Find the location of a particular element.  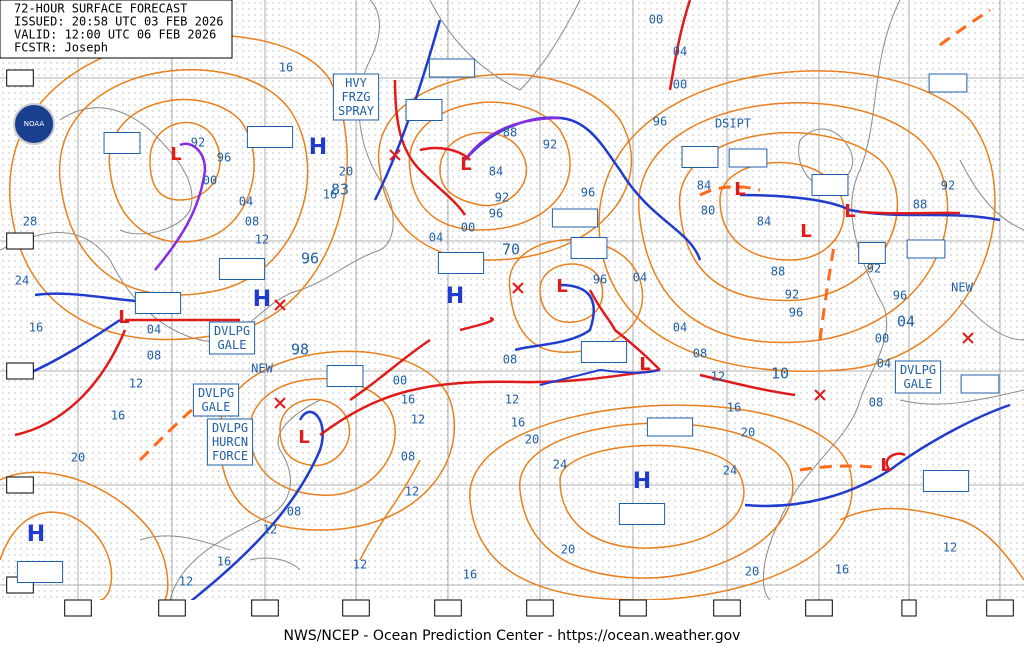

footer-band is located at coordinates (512, 626).